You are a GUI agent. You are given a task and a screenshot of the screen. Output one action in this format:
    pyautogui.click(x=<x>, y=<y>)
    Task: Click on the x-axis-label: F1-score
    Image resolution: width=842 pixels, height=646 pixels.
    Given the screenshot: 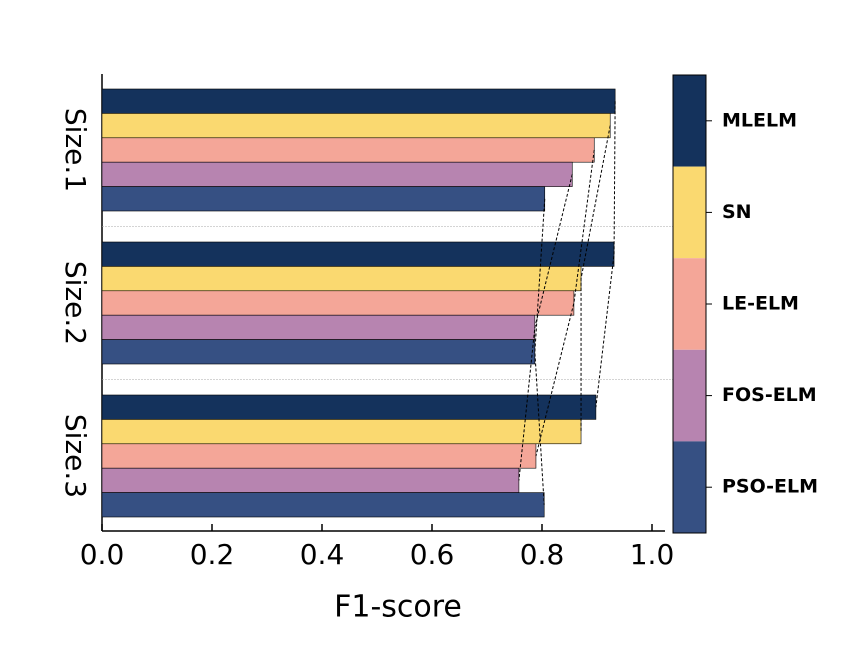 What is the action you would take?
    pyautogui.click(x=398, y=607)
    